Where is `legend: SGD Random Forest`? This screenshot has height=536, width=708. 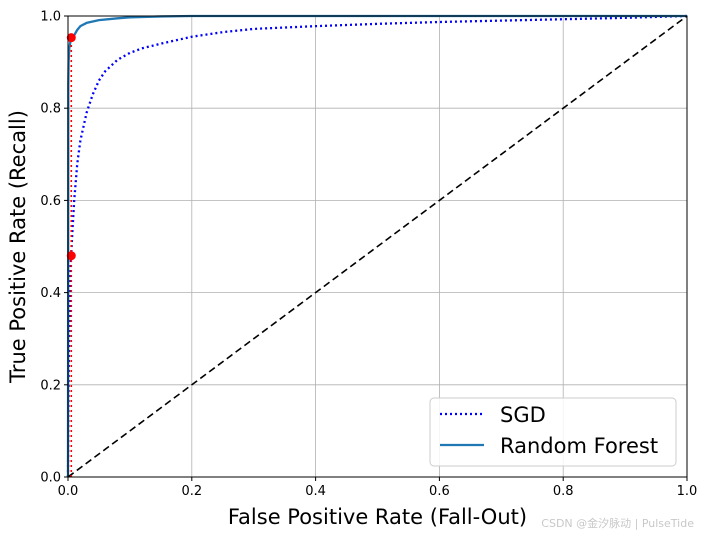 legend: SGD Random Forest is located at coordinates (553, 432).